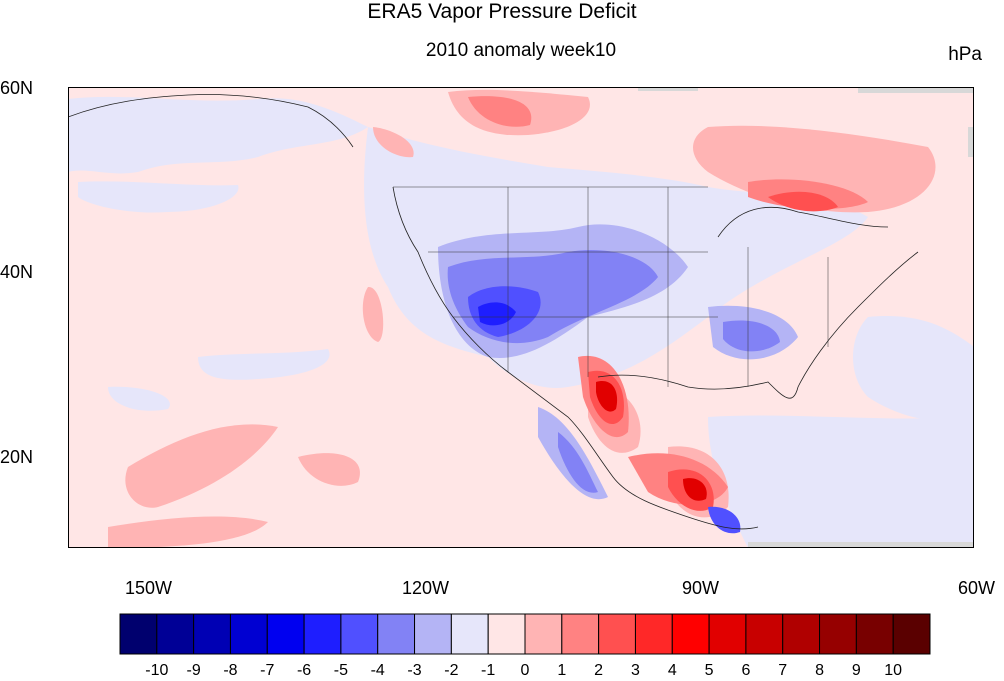 This screenshot has height=681, width=1004. I want to click on colorbar-label: -7, so click(267, 670).